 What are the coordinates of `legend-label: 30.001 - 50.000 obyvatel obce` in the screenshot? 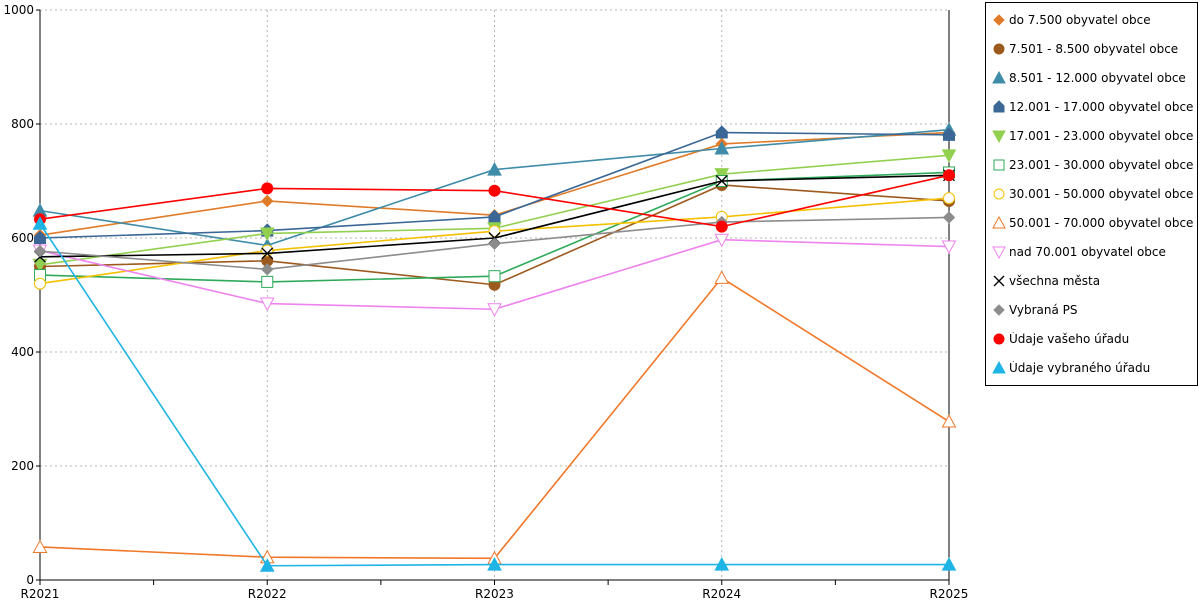 It's located at (1101, 194).